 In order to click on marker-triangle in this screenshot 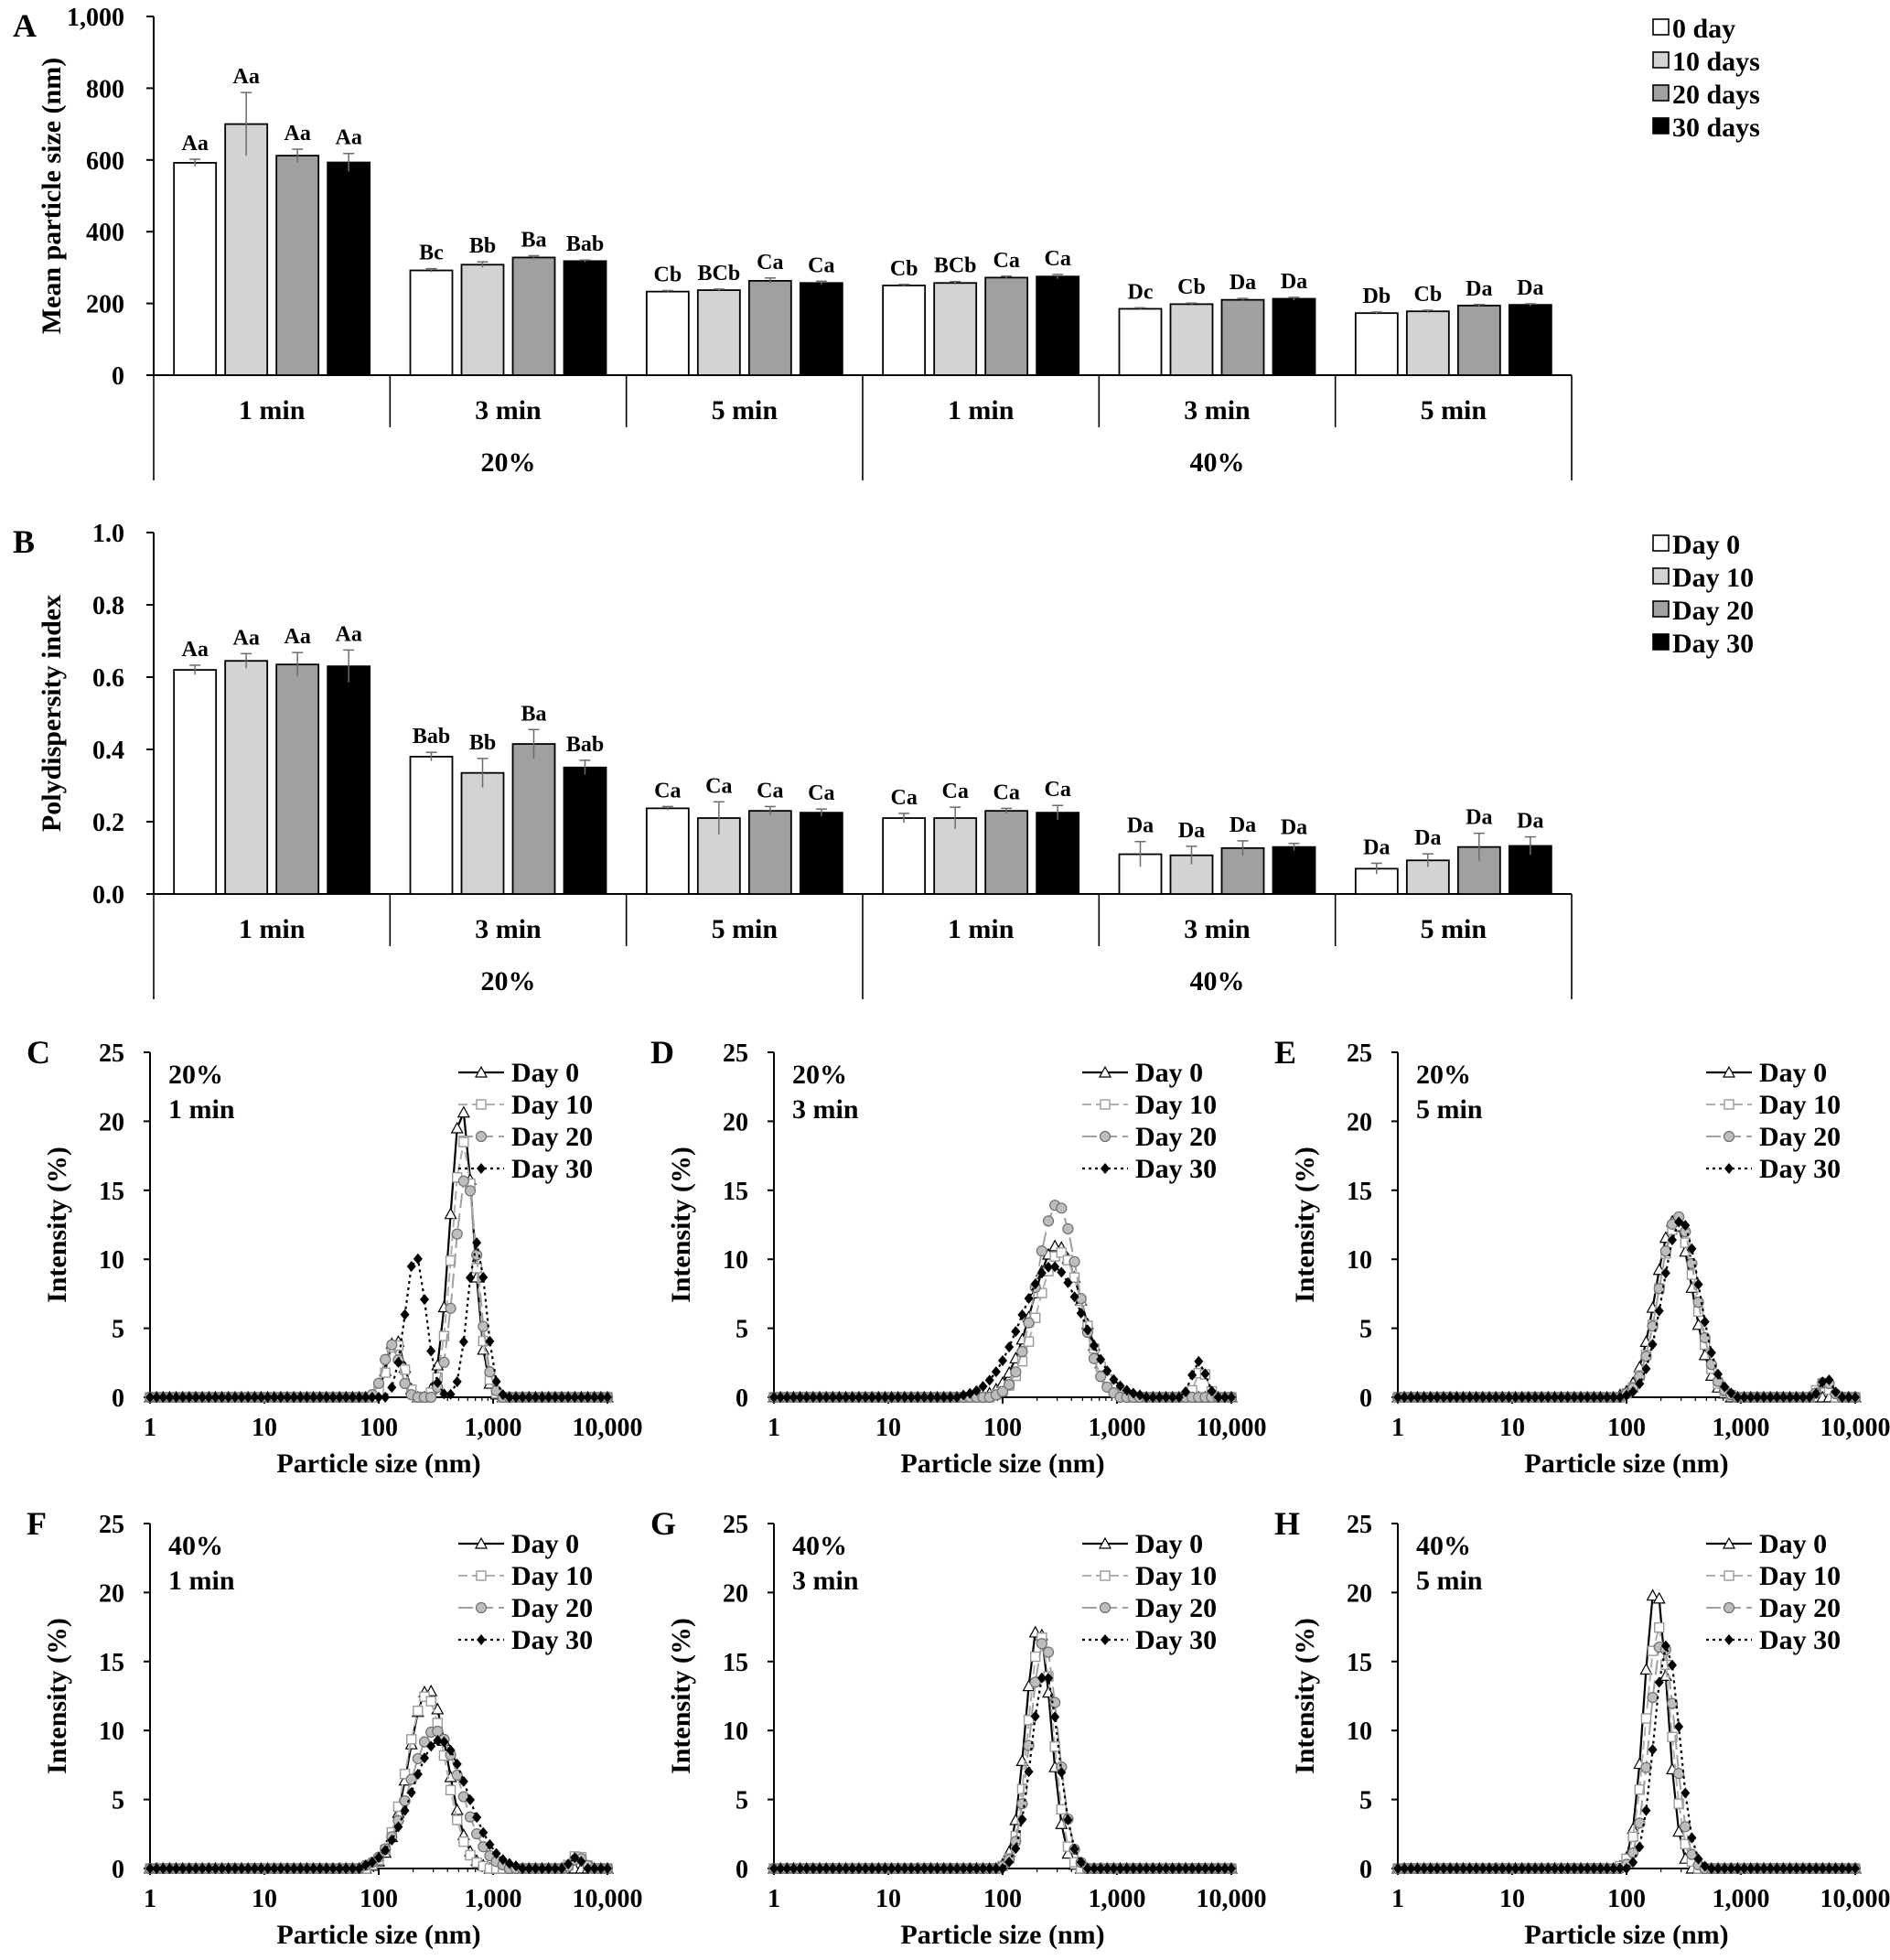, I will do `click(481, 1542)`.